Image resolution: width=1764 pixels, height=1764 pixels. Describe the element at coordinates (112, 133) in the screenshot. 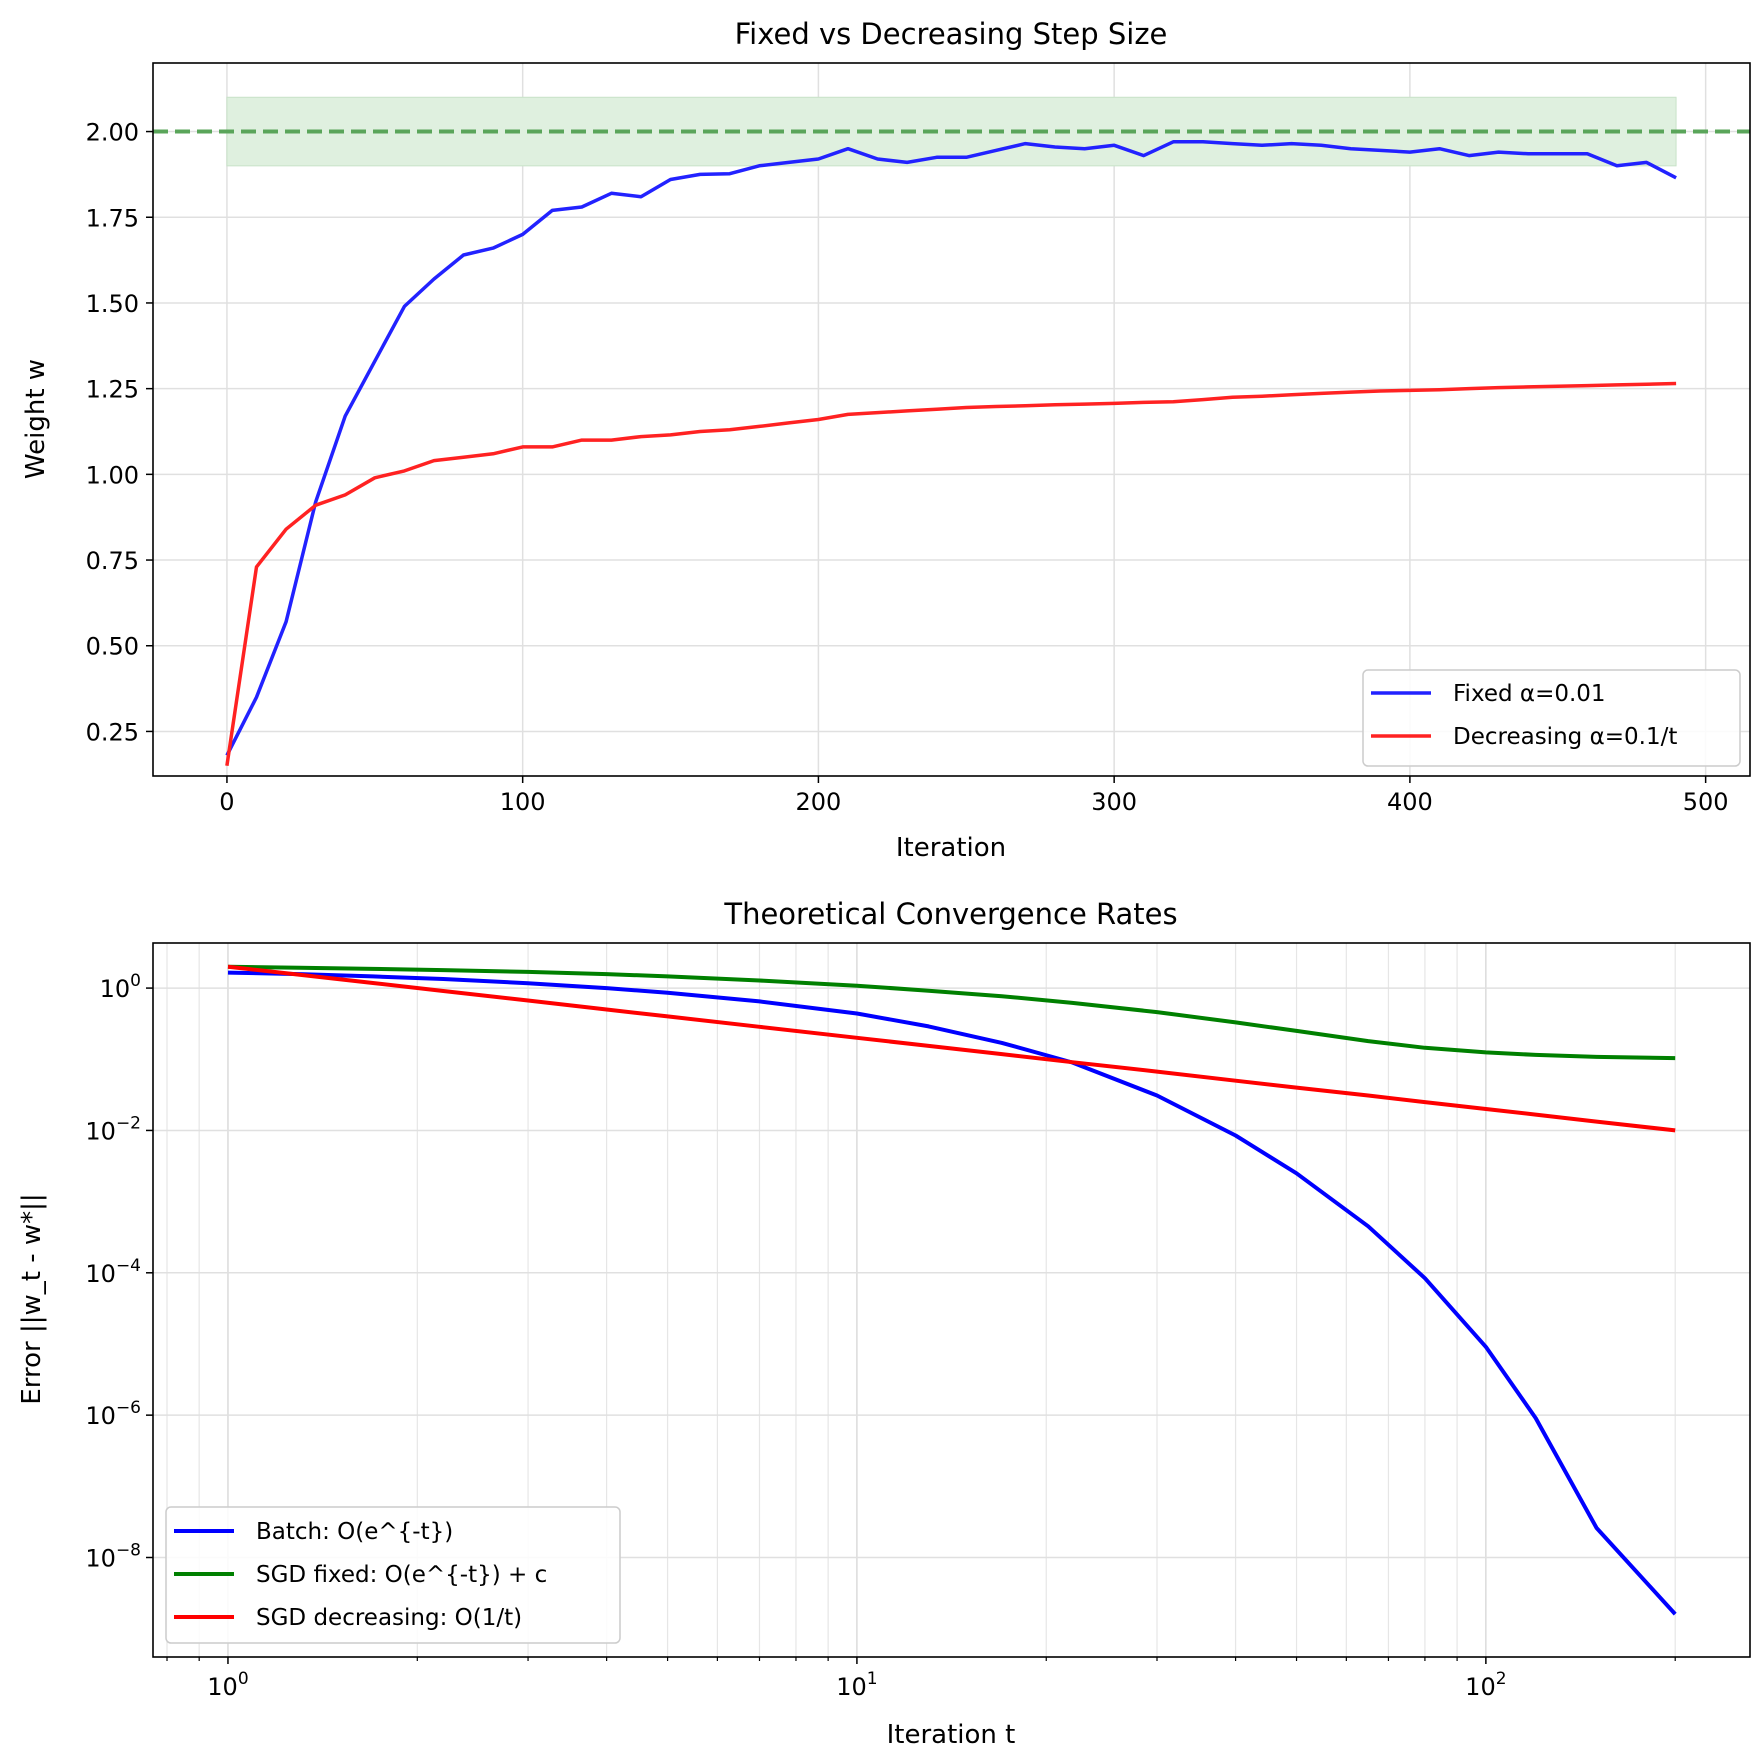

I see `chart1-ytick-label-7: 2.00` at that location.